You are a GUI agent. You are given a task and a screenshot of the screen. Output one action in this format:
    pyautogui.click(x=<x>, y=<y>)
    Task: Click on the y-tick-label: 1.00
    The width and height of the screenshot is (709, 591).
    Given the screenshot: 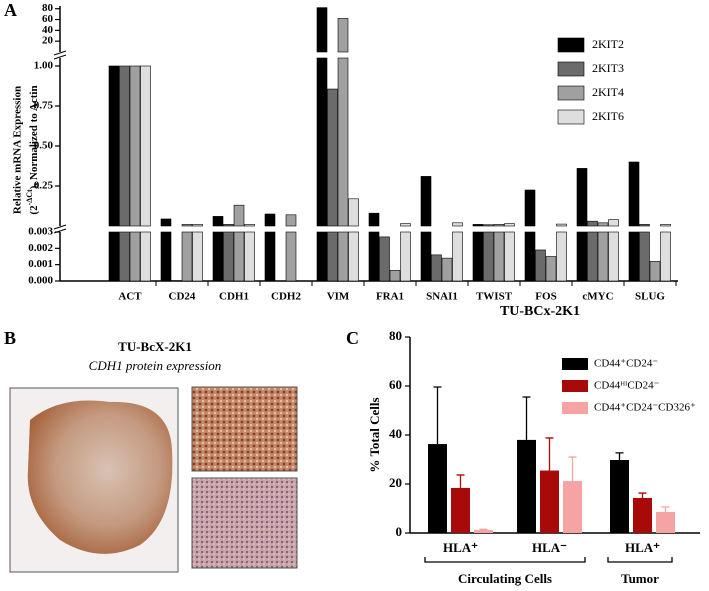 What is the action you would take?
    pyautogui.click(x=44, y=66)
    